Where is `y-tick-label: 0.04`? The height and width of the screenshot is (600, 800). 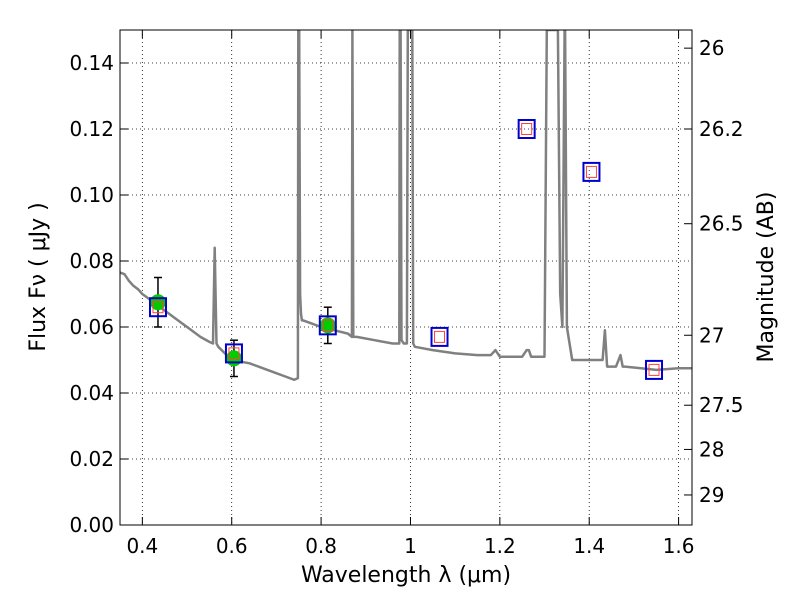 y-tick-label: 0.04 is located at coordinates (91, 393).